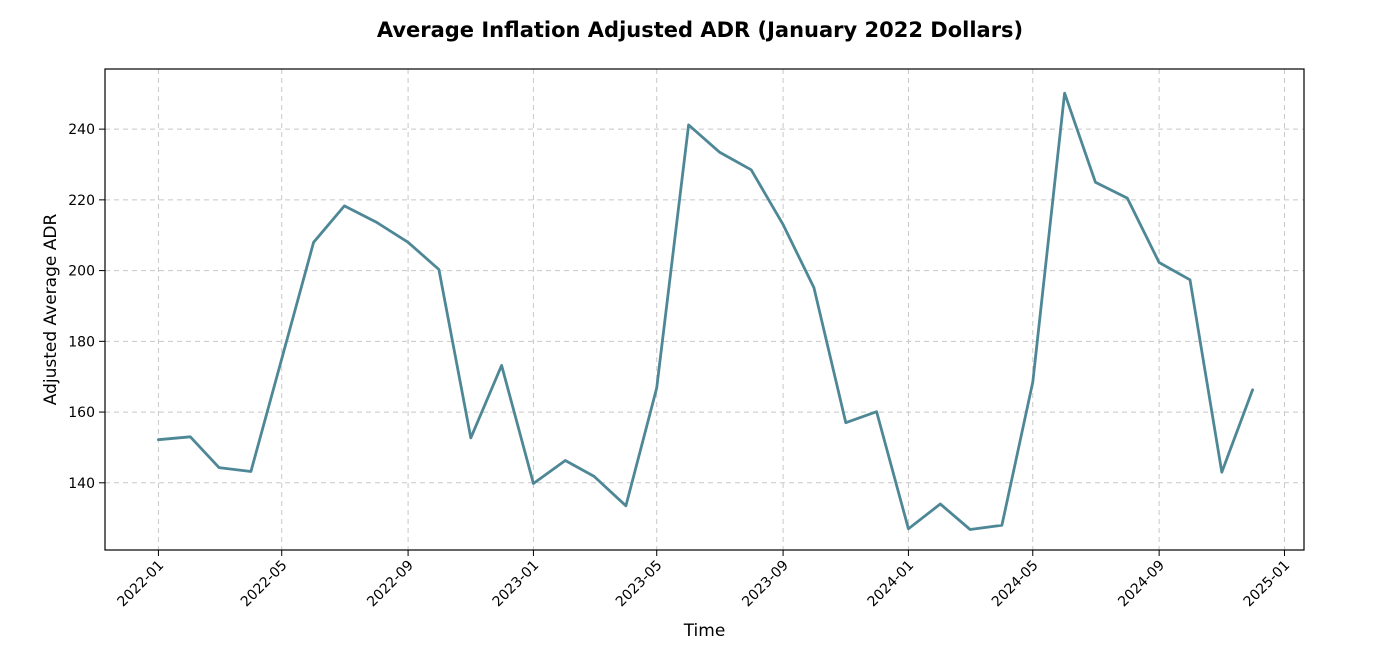 The image size is (1400, 654). Describe the element at coordinates (1141, 584) in the screenshot. I see `x-tick-label: 2024-09` at that location.